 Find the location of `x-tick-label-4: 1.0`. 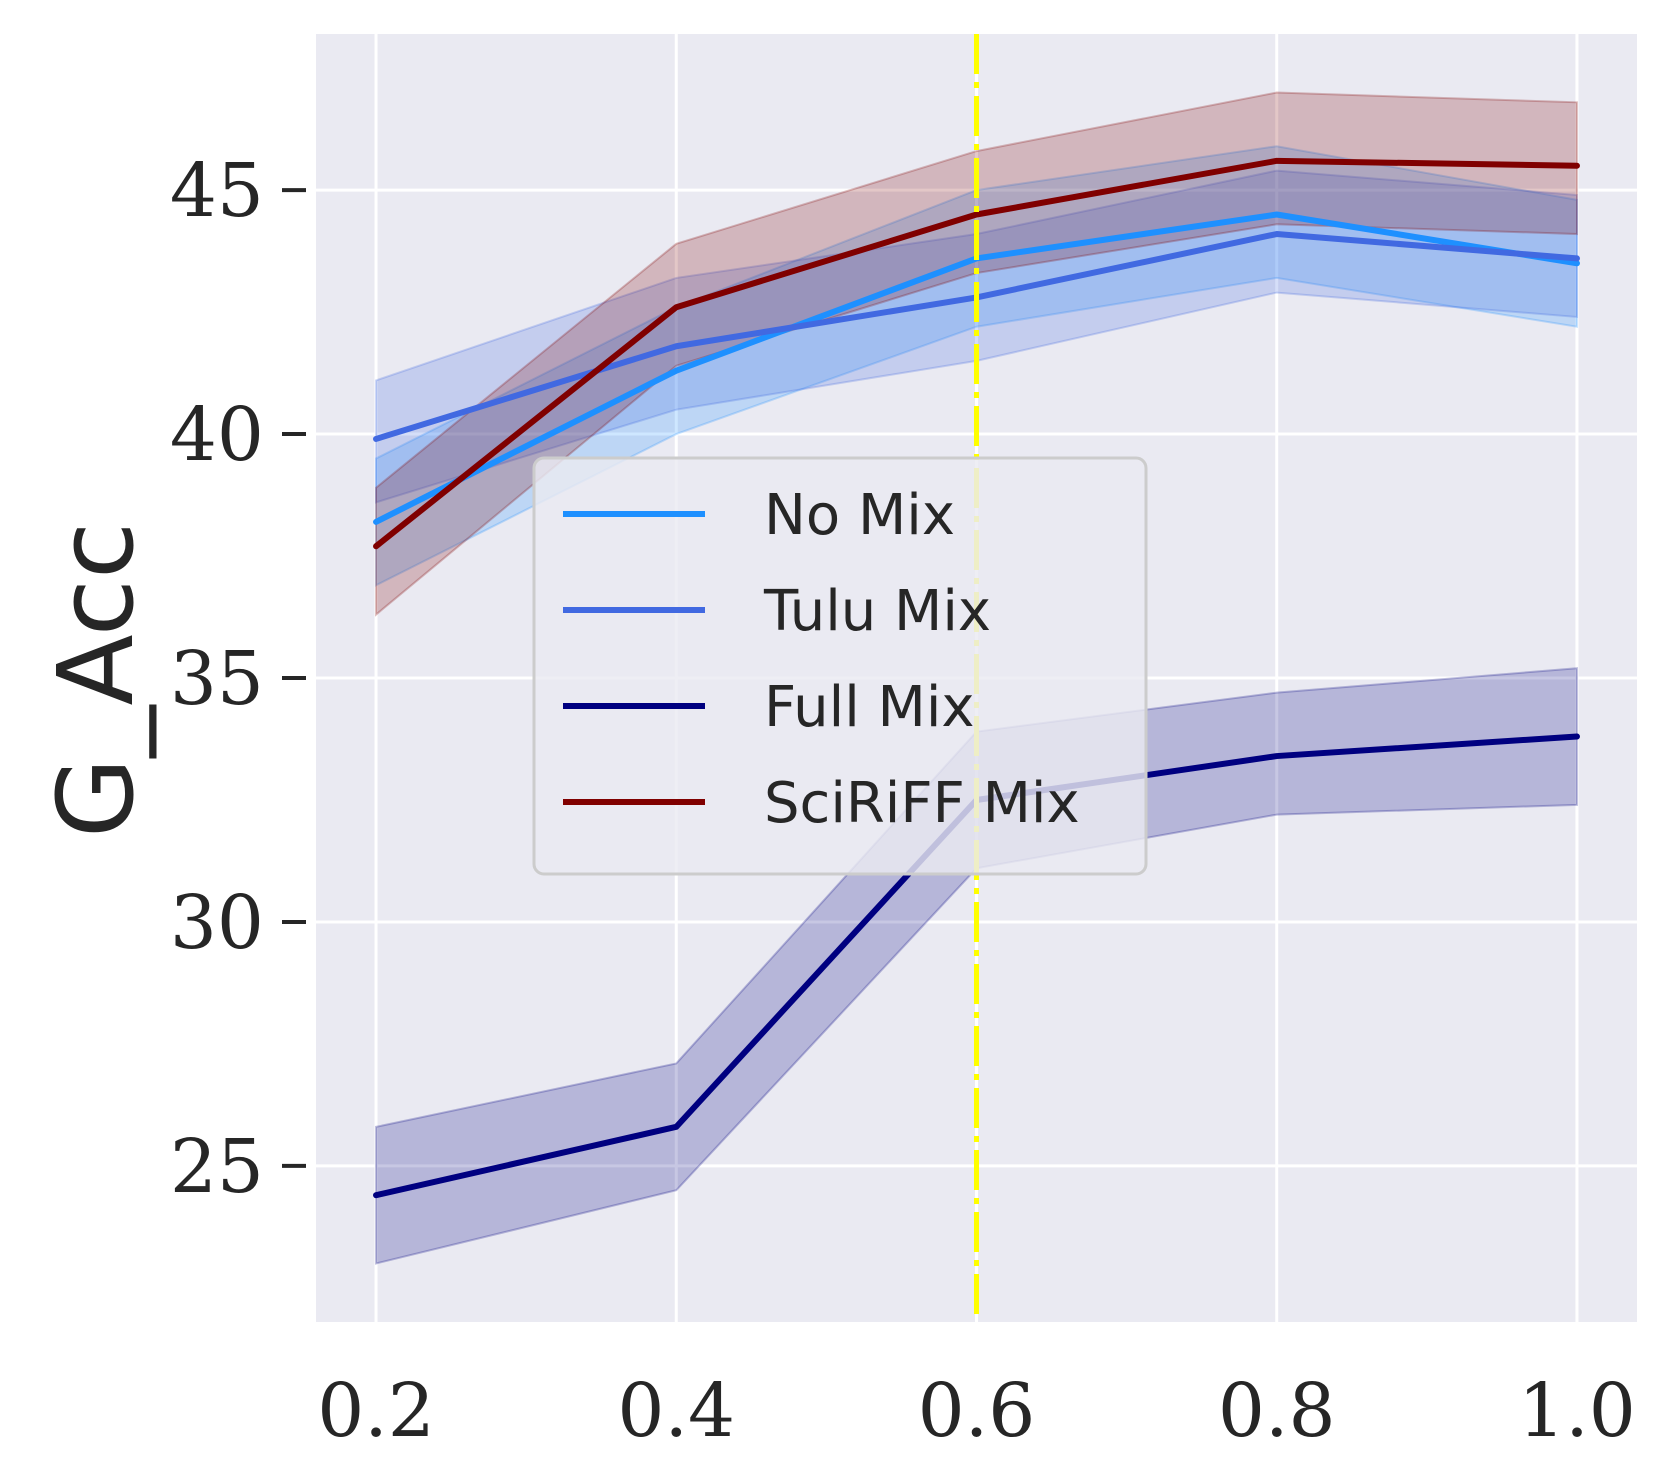

x-tick-label-4: 1.0 is located at coordinates (1577, 1411).